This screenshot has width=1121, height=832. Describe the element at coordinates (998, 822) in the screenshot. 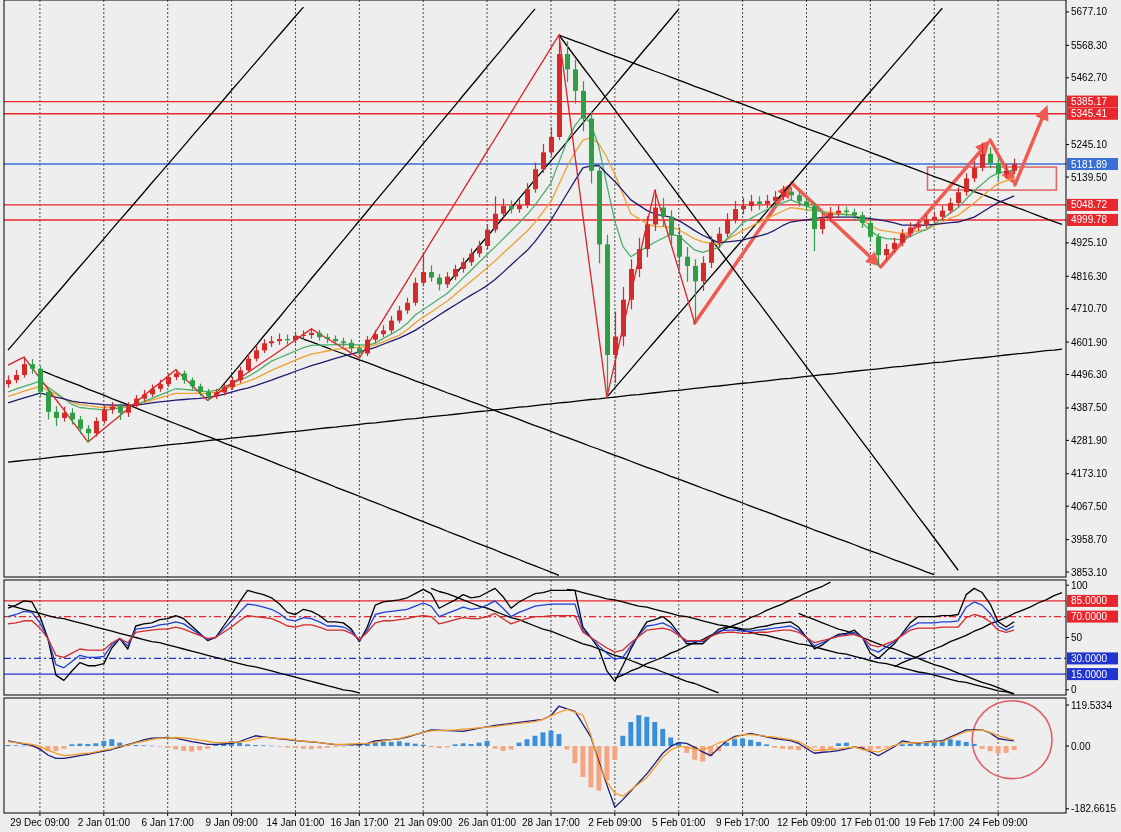

I see `x-tick-label: 24 Feb 09:00` at that location.